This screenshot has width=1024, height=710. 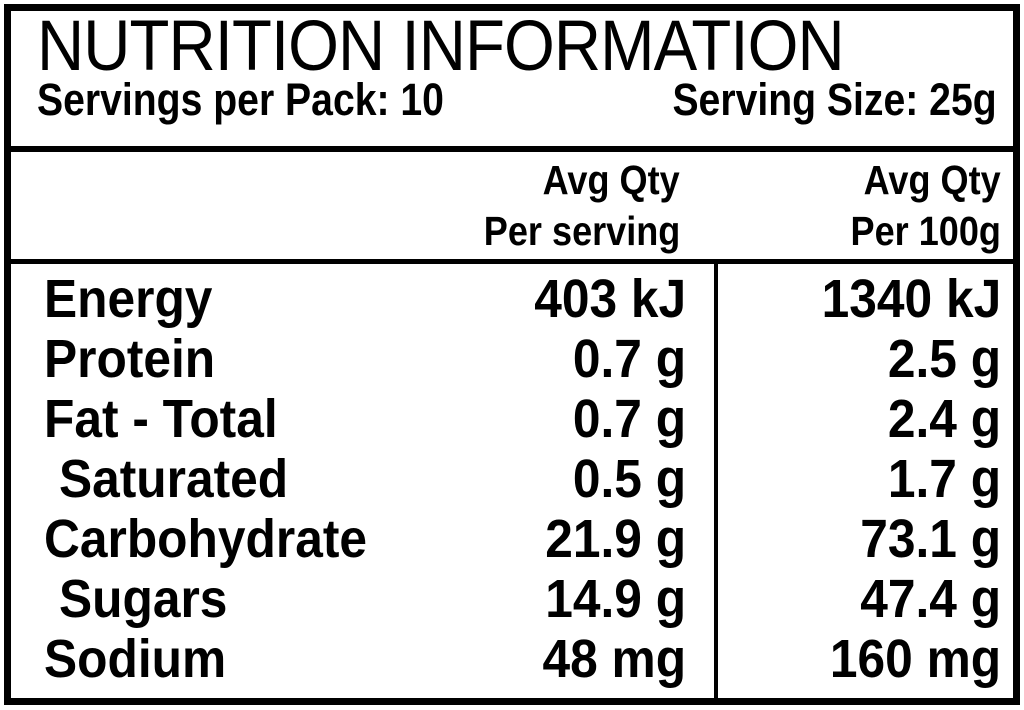 I want to click on per-serving-cell: 48 mg, so click(x=579, y=659).